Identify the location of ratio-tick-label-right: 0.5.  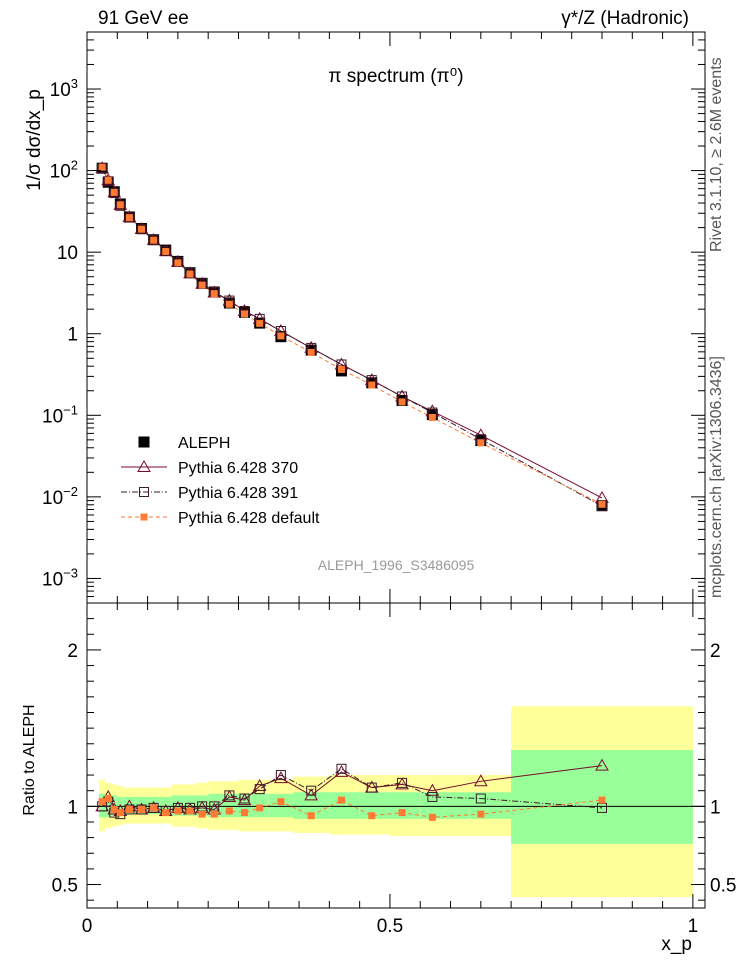
(723, 886).